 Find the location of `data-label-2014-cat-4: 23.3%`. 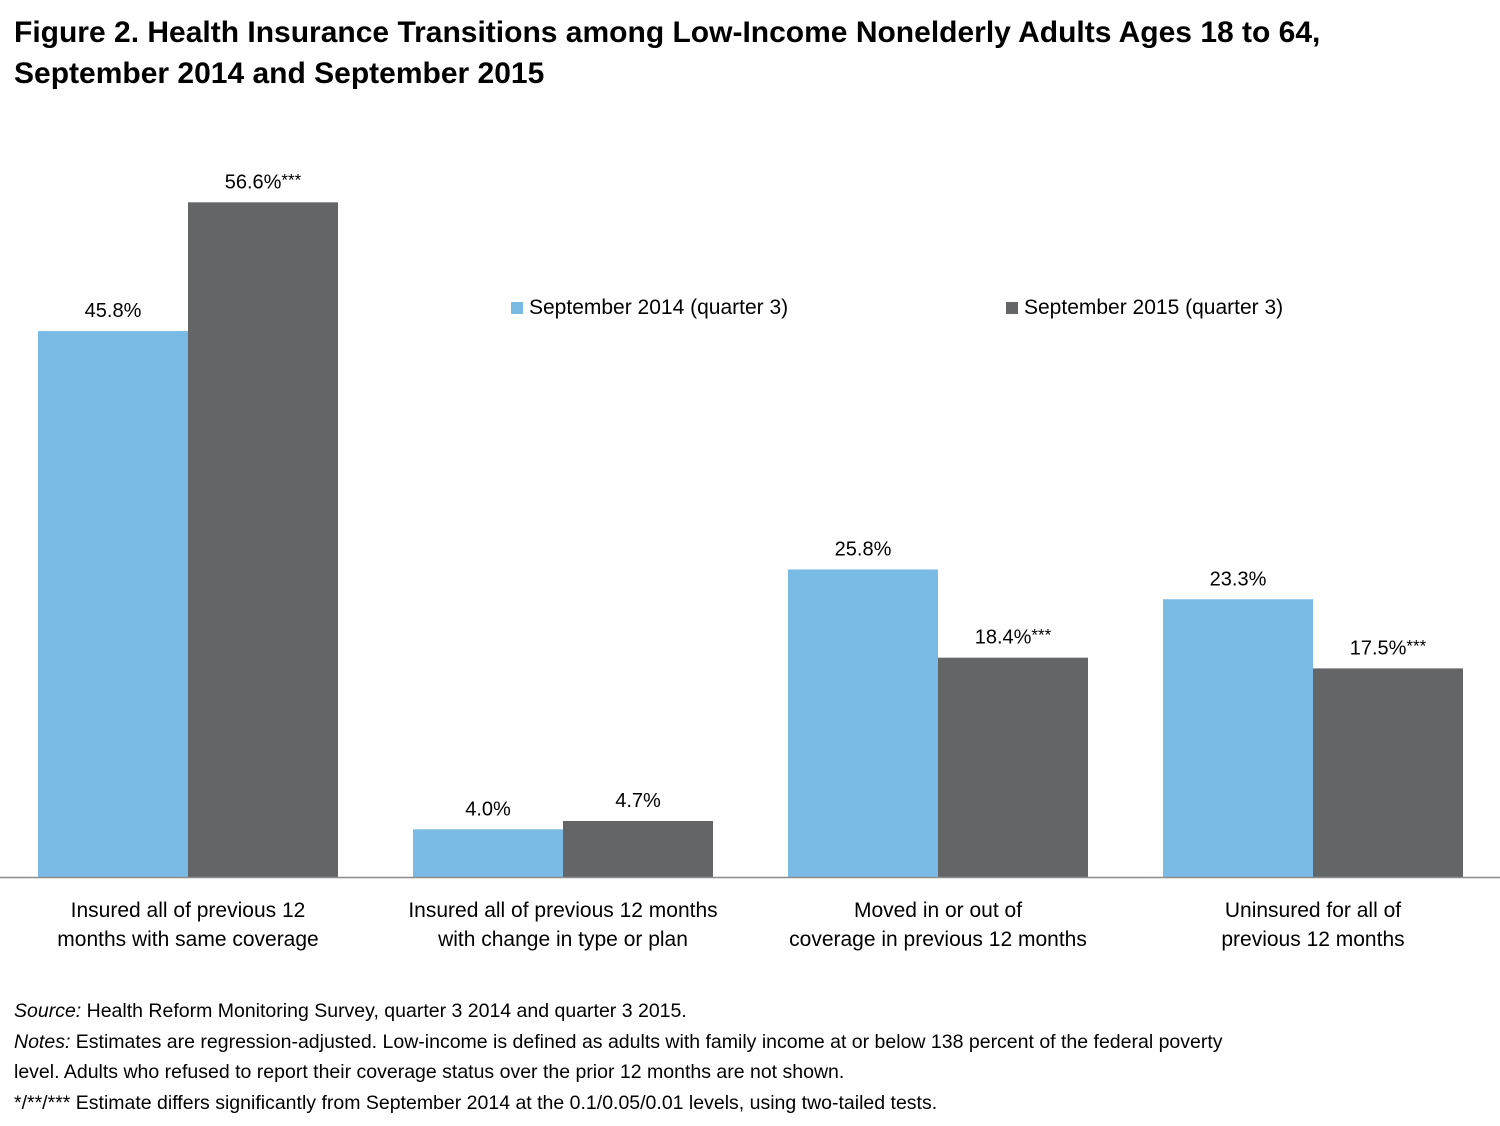

data-label-2014-cat-4: 23.3% is located at coordinates (1238, 579).